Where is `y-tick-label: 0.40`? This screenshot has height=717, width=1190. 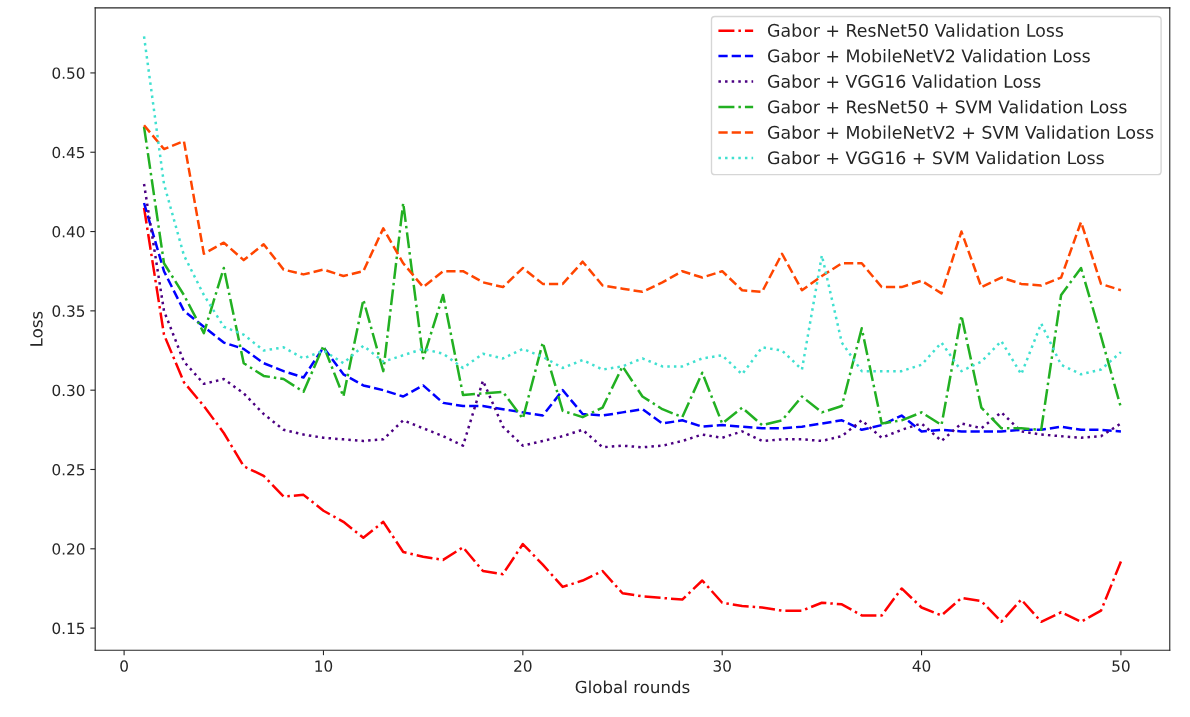 y-tick-label: 0.40 is located at coordinates (68, 232).